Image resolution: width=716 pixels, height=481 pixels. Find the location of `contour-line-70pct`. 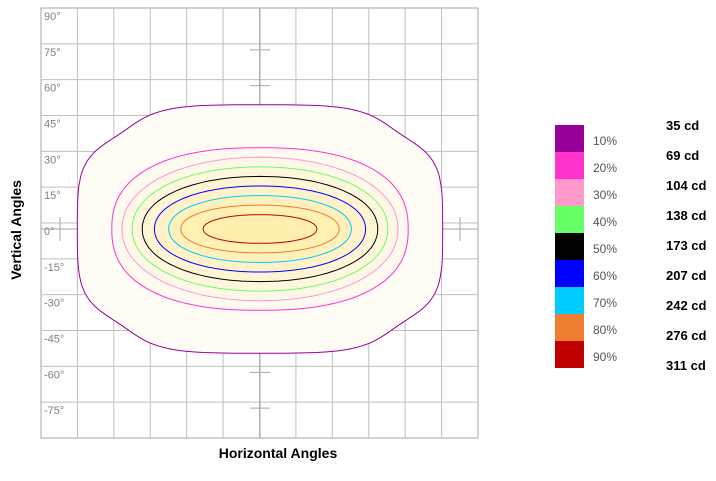

contour-line-70pct is located at coordinates (260, 229).